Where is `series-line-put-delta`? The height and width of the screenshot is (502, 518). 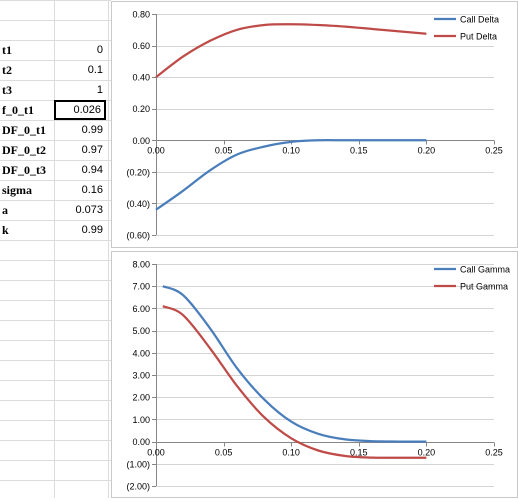
series-line-put-delta is located at coordinates (291, 50).